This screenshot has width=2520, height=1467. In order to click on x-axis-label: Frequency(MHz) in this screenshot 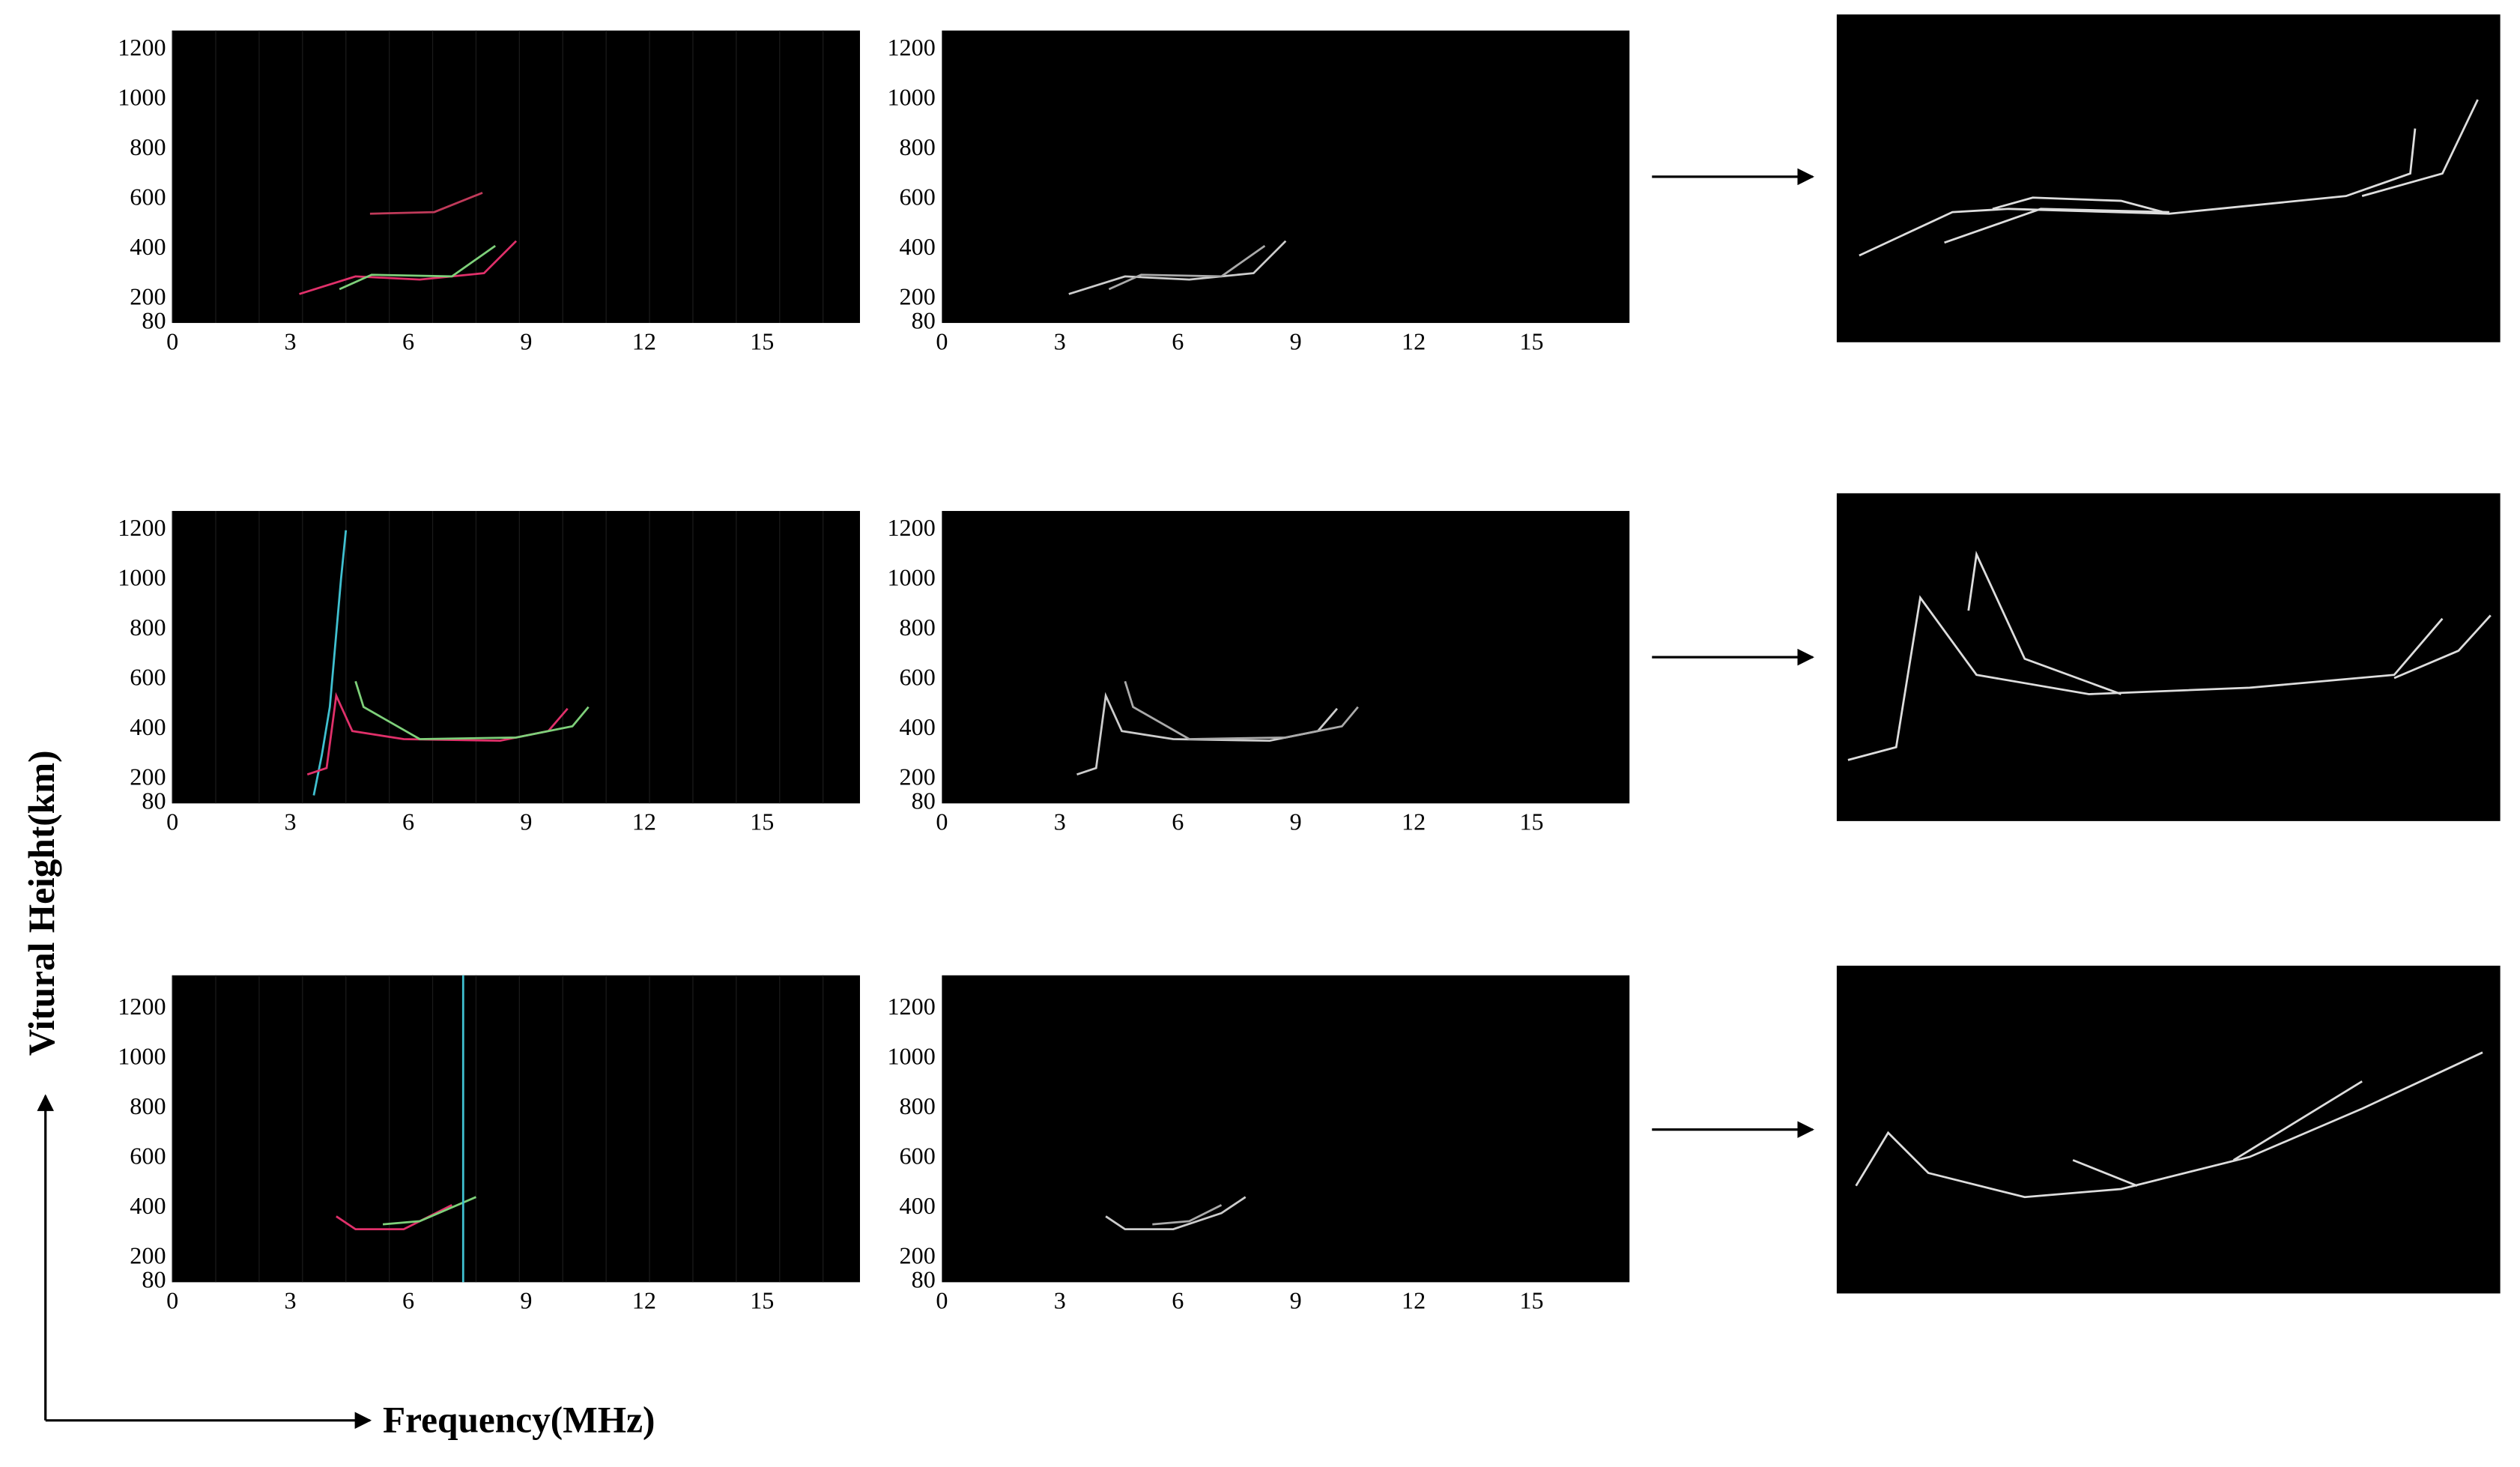, I will do `click(519, 1419)`.